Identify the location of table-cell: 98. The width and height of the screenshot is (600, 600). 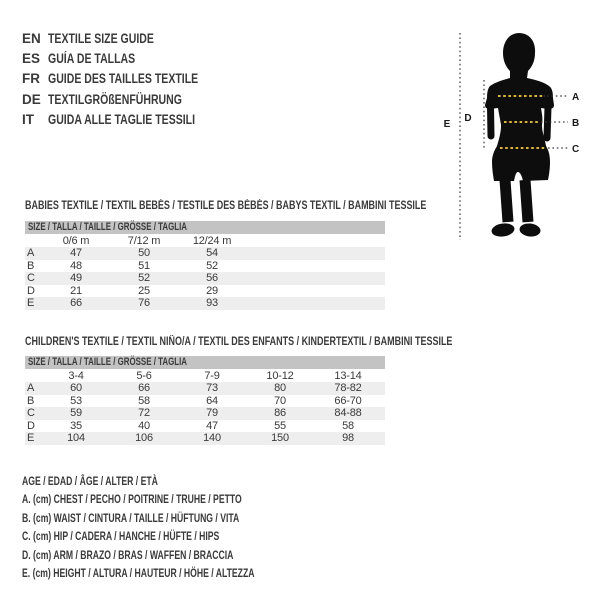
(348, 438).